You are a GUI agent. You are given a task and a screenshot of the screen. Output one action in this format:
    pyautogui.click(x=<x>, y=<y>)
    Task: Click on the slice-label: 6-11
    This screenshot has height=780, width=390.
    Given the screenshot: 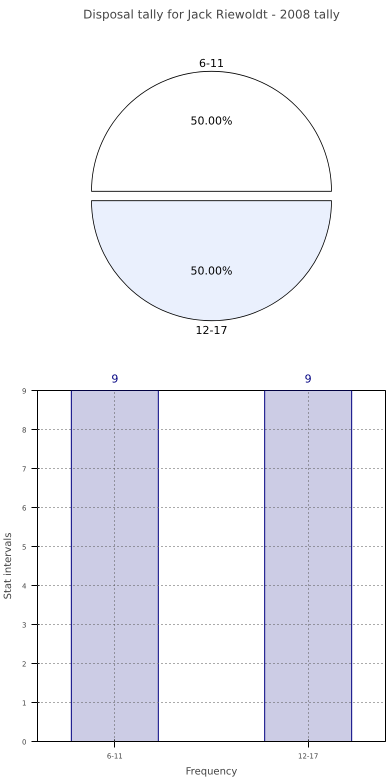 What is the action you would take?
    pyautogui.click(x=211, y=63)
    